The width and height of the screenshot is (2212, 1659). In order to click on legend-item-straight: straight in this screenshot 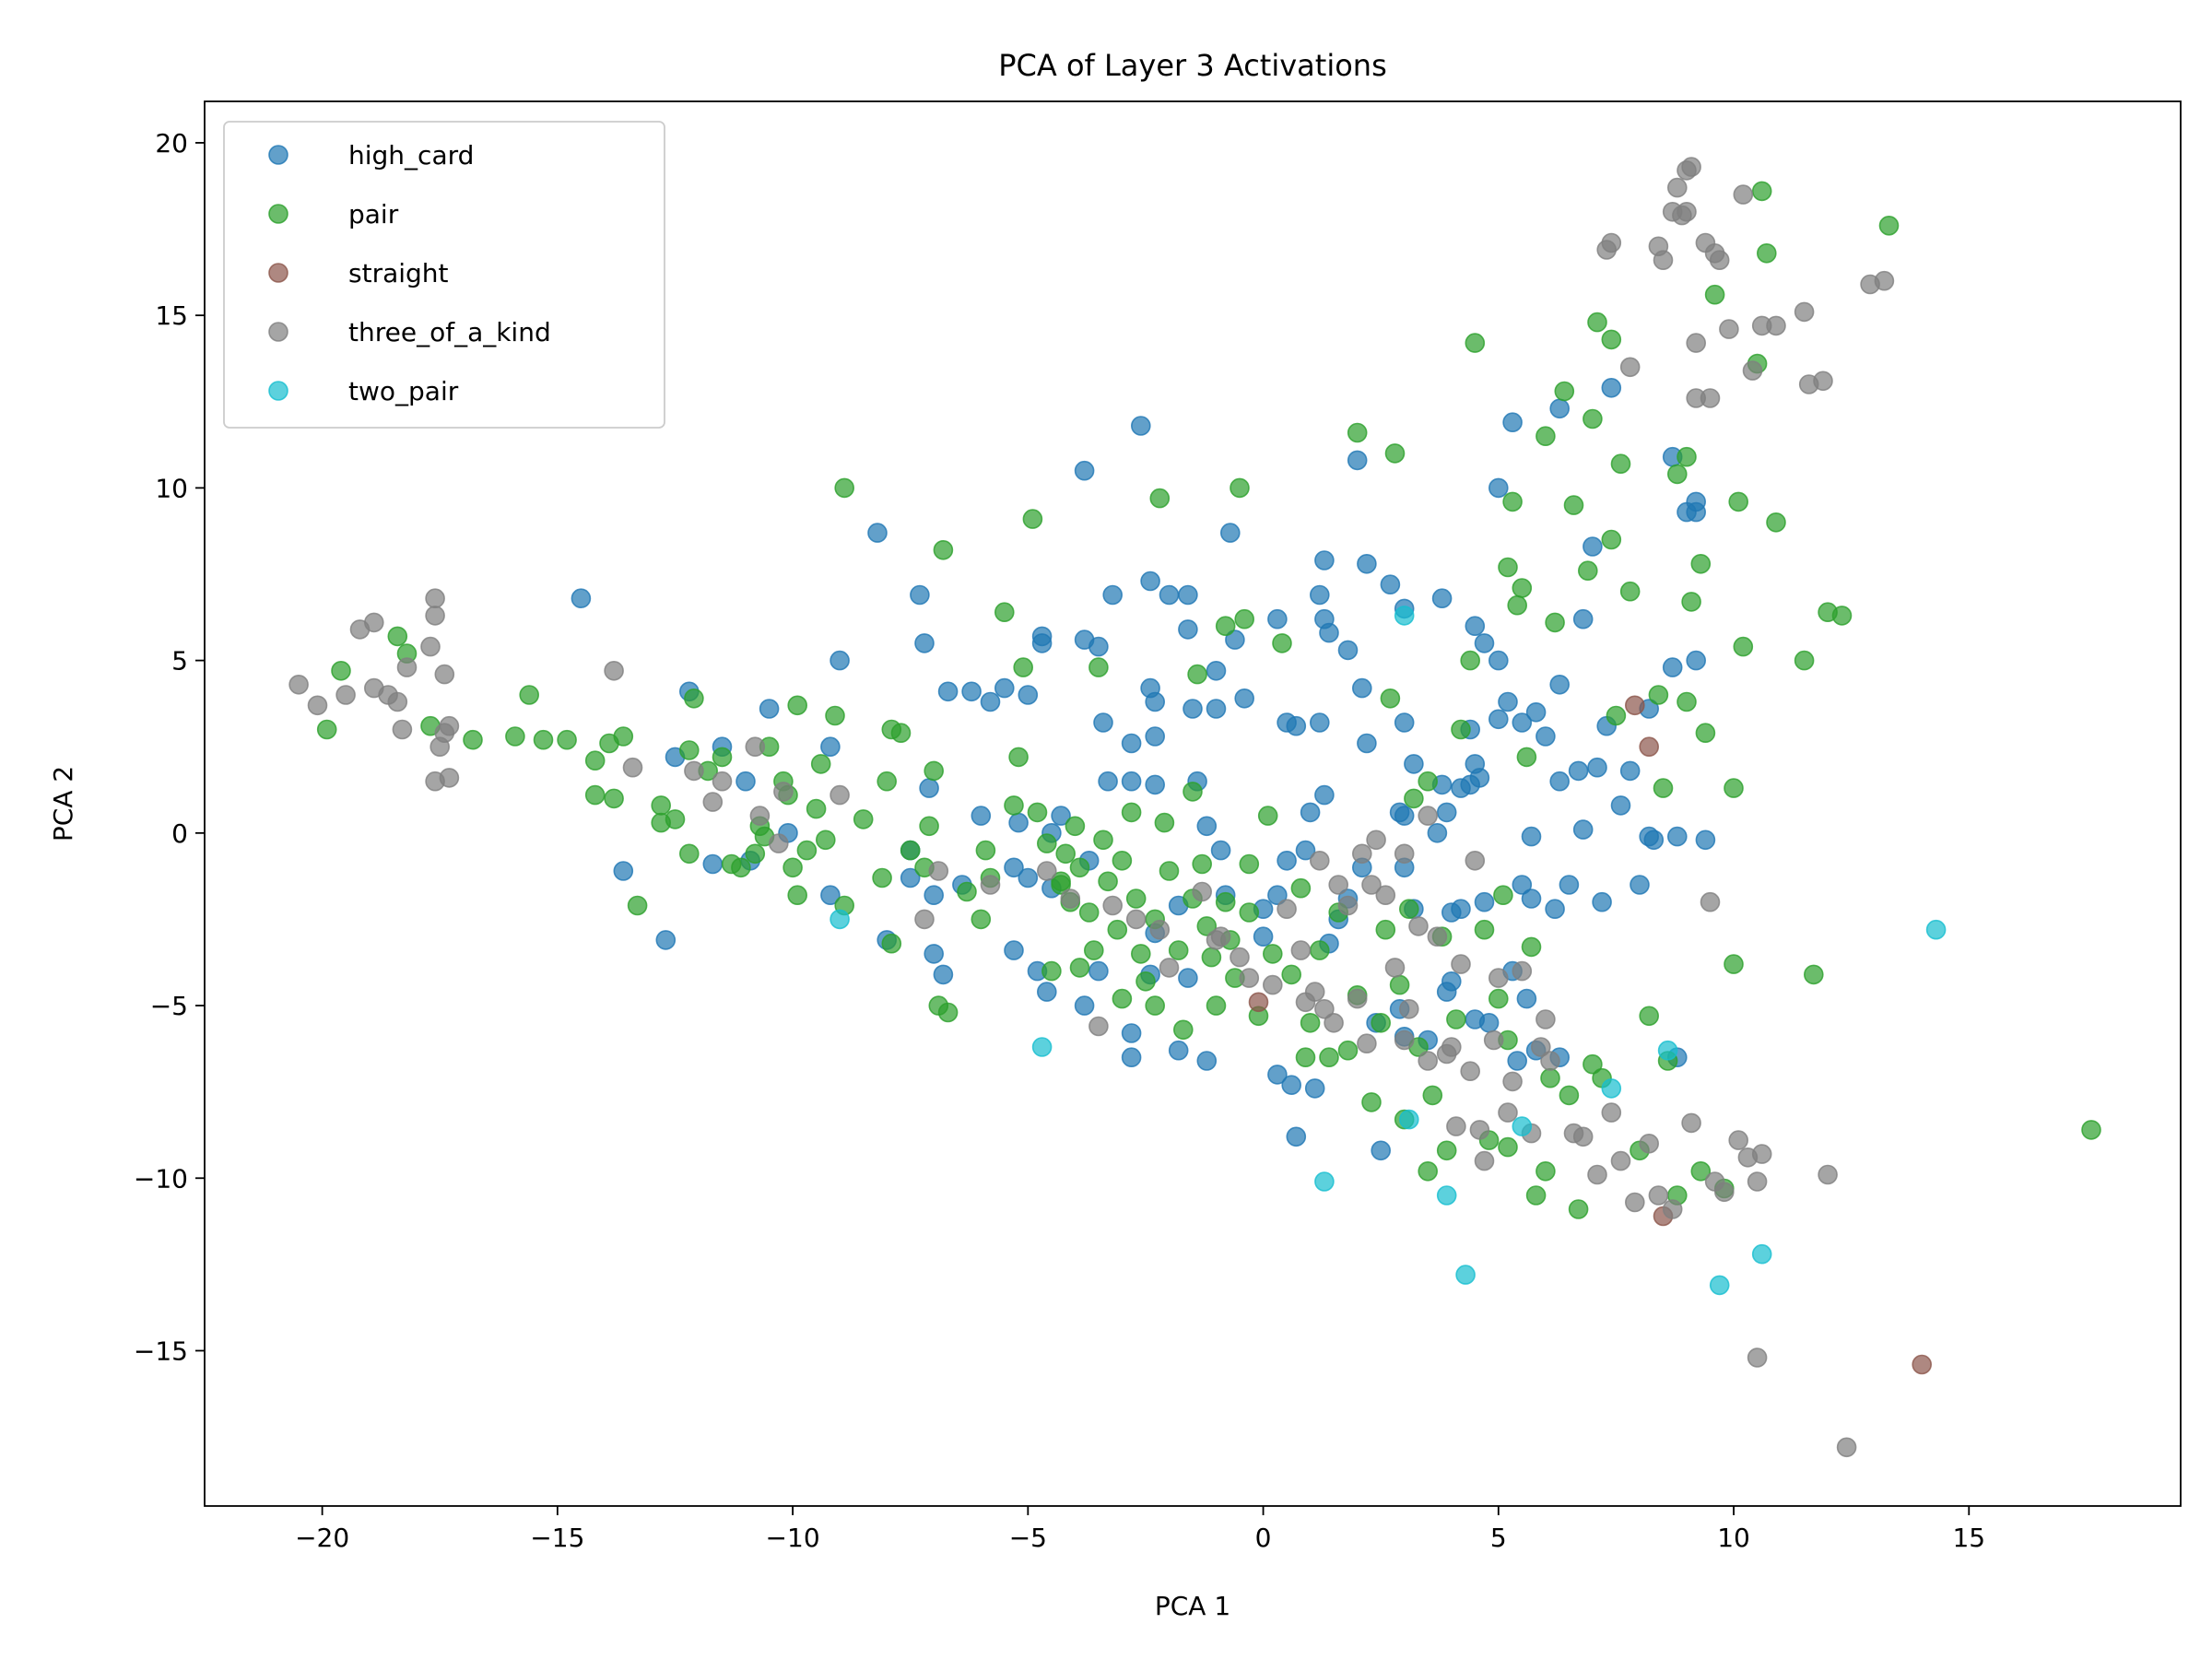, I will do `click(358, 273)`.